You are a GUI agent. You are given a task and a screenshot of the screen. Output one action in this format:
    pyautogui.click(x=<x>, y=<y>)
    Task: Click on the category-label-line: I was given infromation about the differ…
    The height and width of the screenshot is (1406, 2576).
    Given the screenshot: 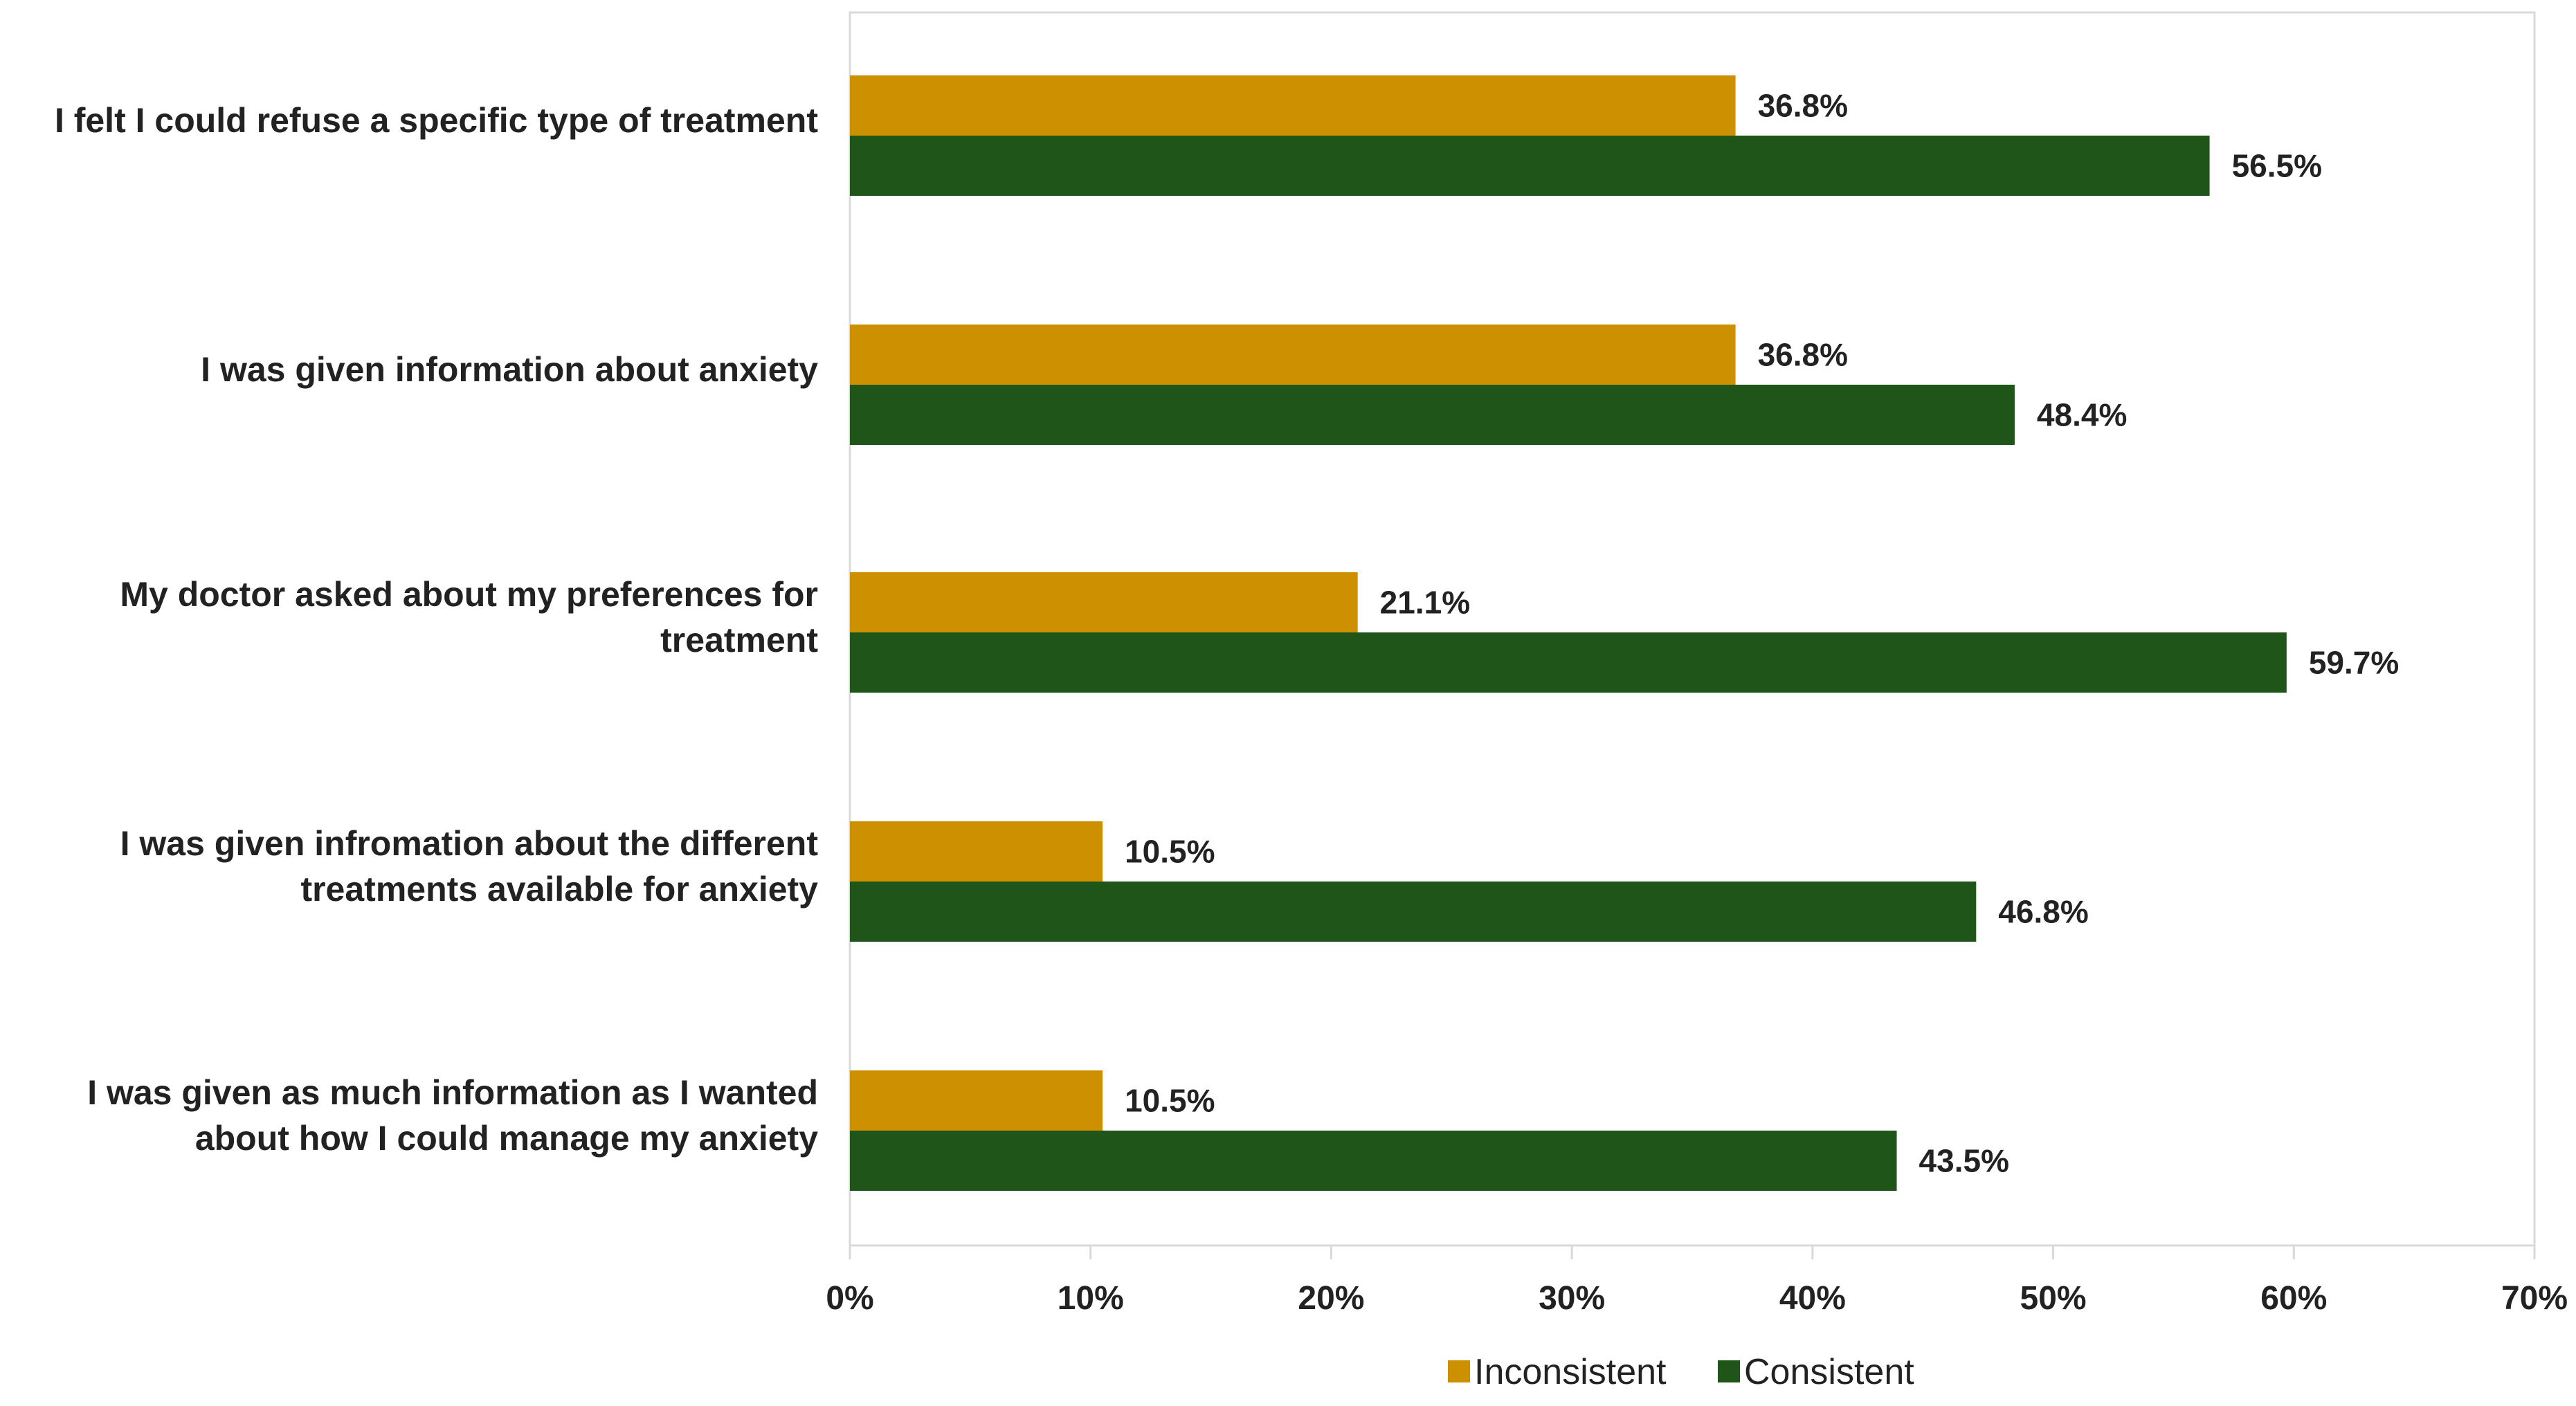 What is the action you would take?
    pyautogui.click(x=469, y=844)
    